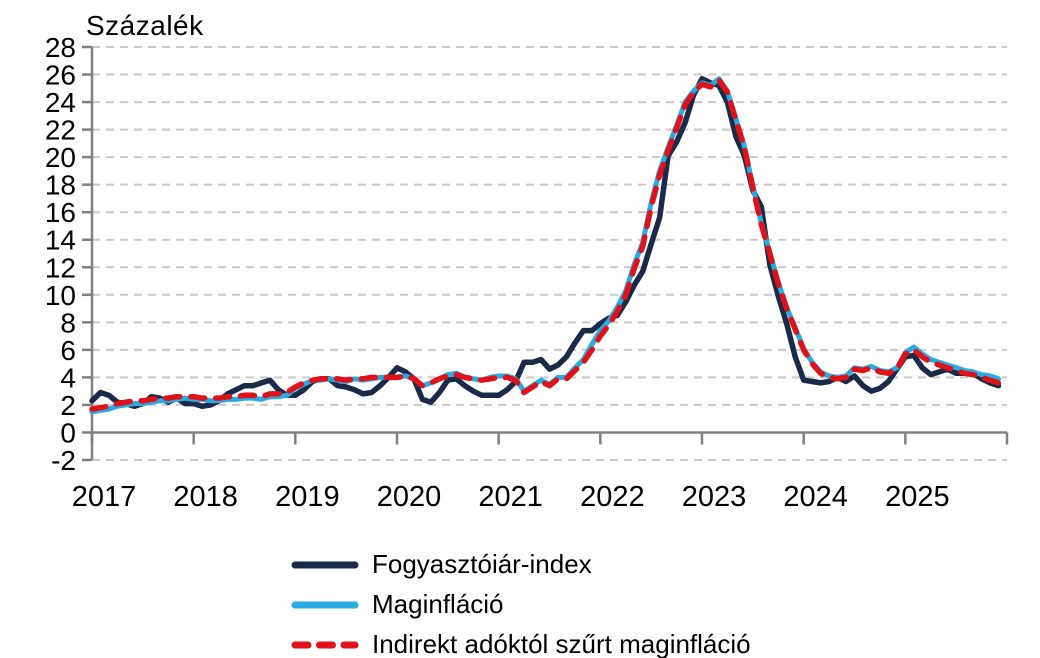 The image size is (1040, 658). I want to click on y-tick-label: -2, so click(63, 460).